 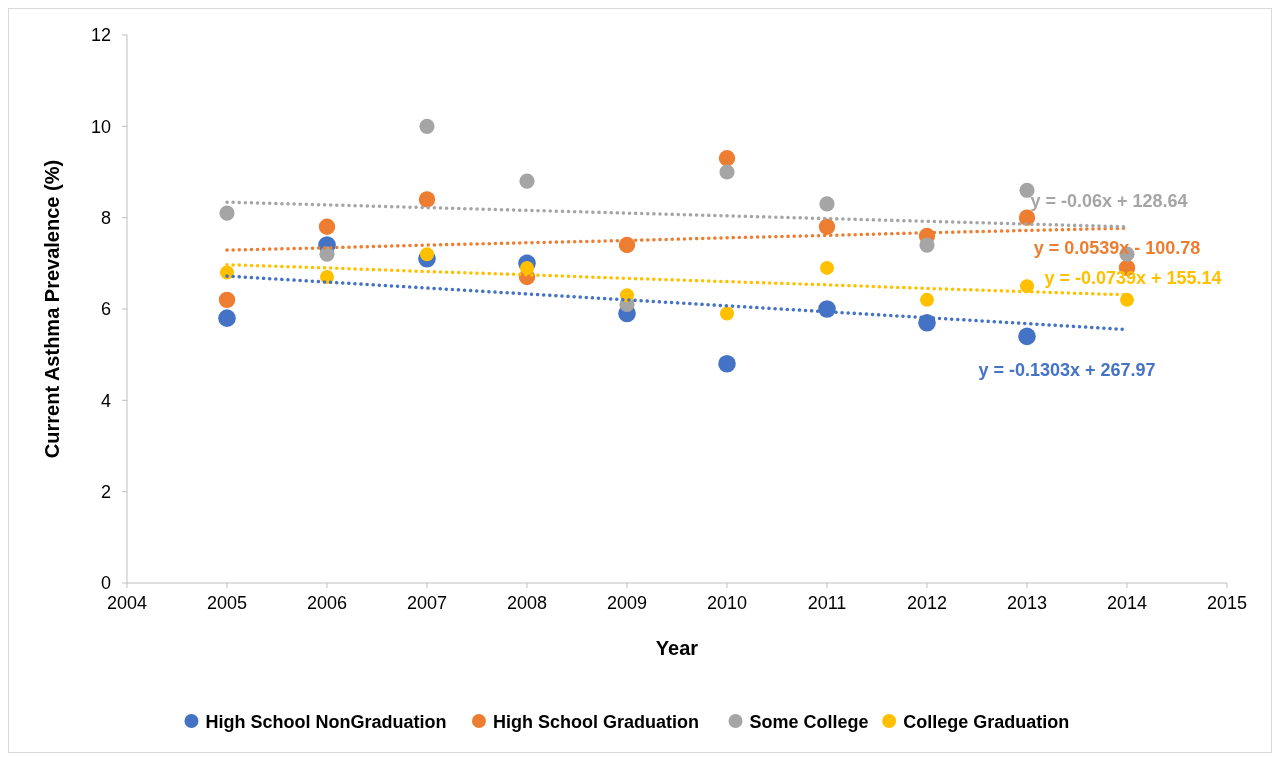 What do you see at coordinates (927, 603) in the screenshot?
I see `x-tick-label: 2012` at bounding box center [927, 603].